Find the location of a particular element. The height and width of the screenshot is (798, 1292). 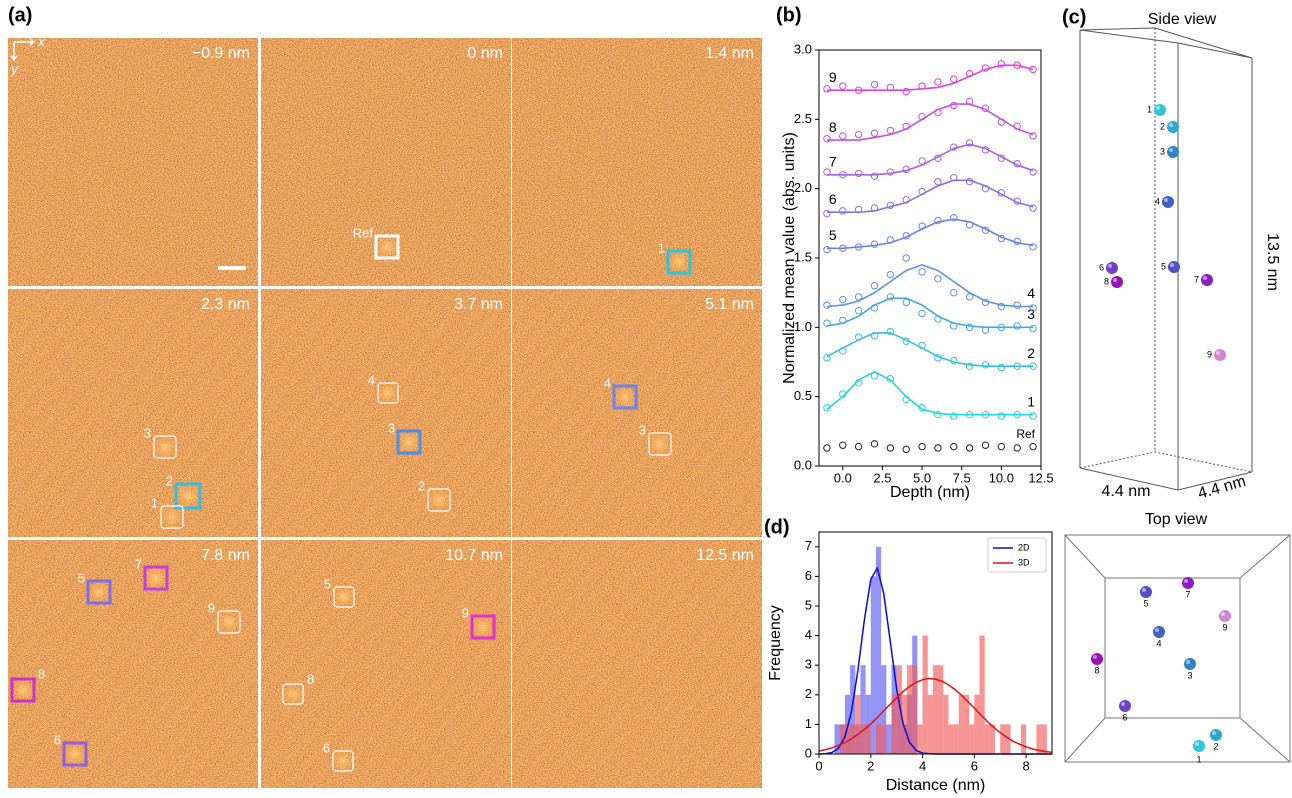

x-tick-label: 8 is located at coordinates (1025, 765).